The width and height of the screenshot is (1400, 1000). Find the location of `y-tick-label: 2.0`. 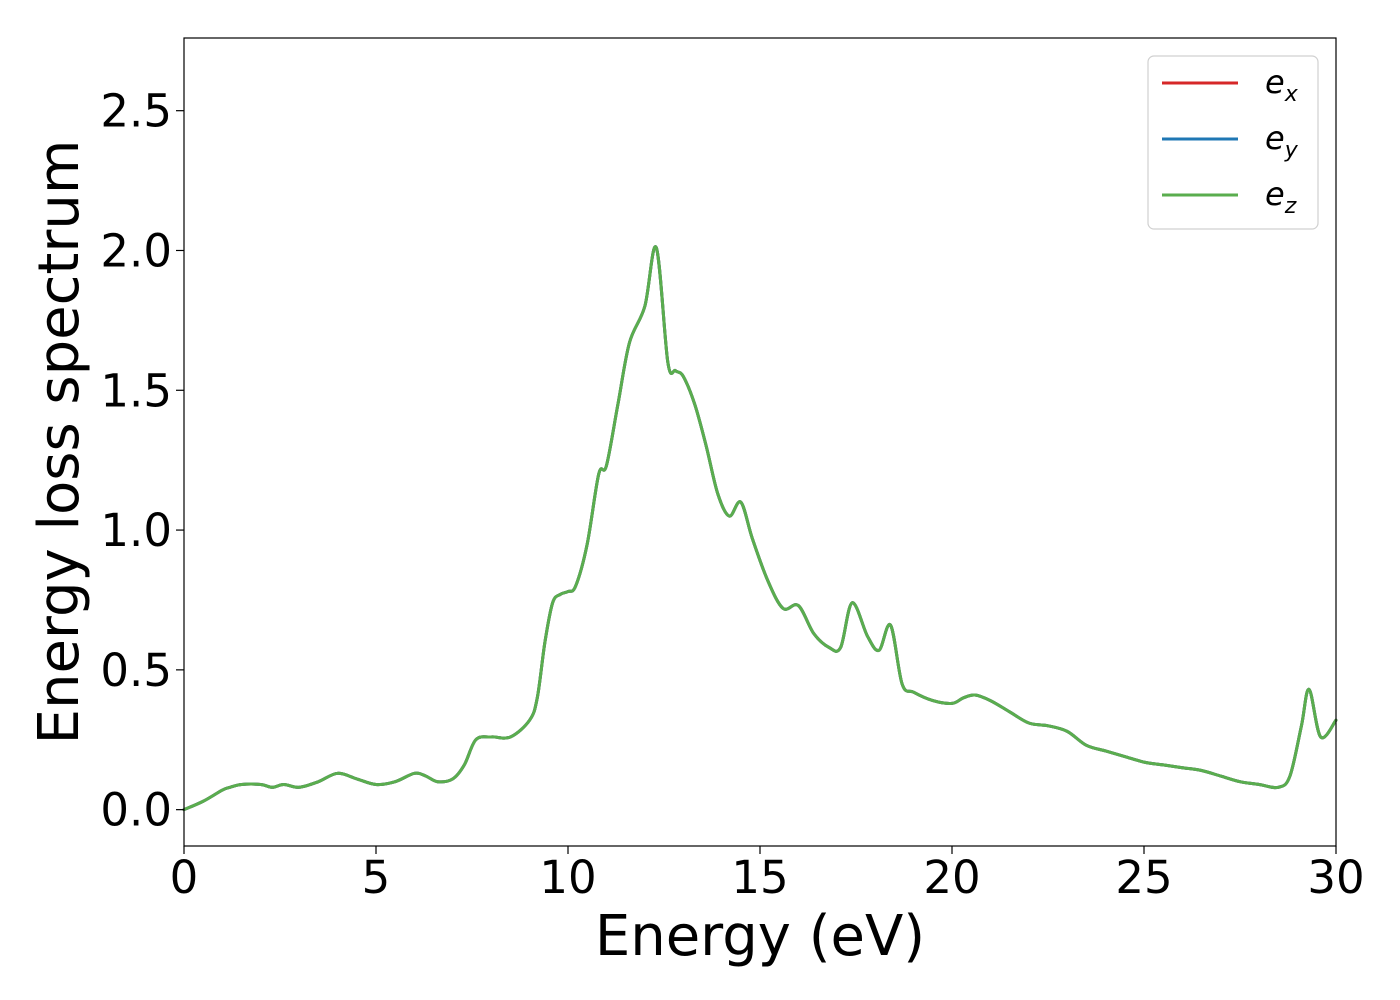

y-tick-label: 2.0 is located at coordinates (136, 250).